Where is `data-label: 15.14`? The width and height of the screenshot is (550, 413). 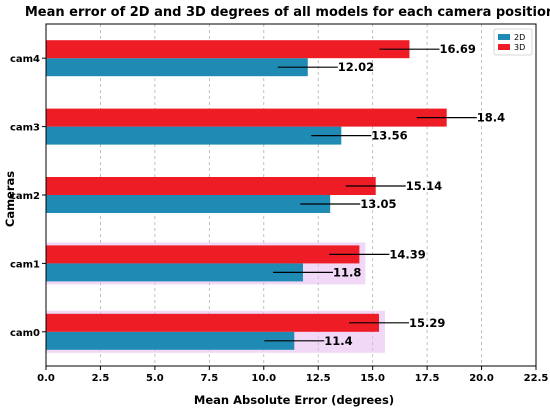 data-label: 15.14 is located at coordinates (424, 186).